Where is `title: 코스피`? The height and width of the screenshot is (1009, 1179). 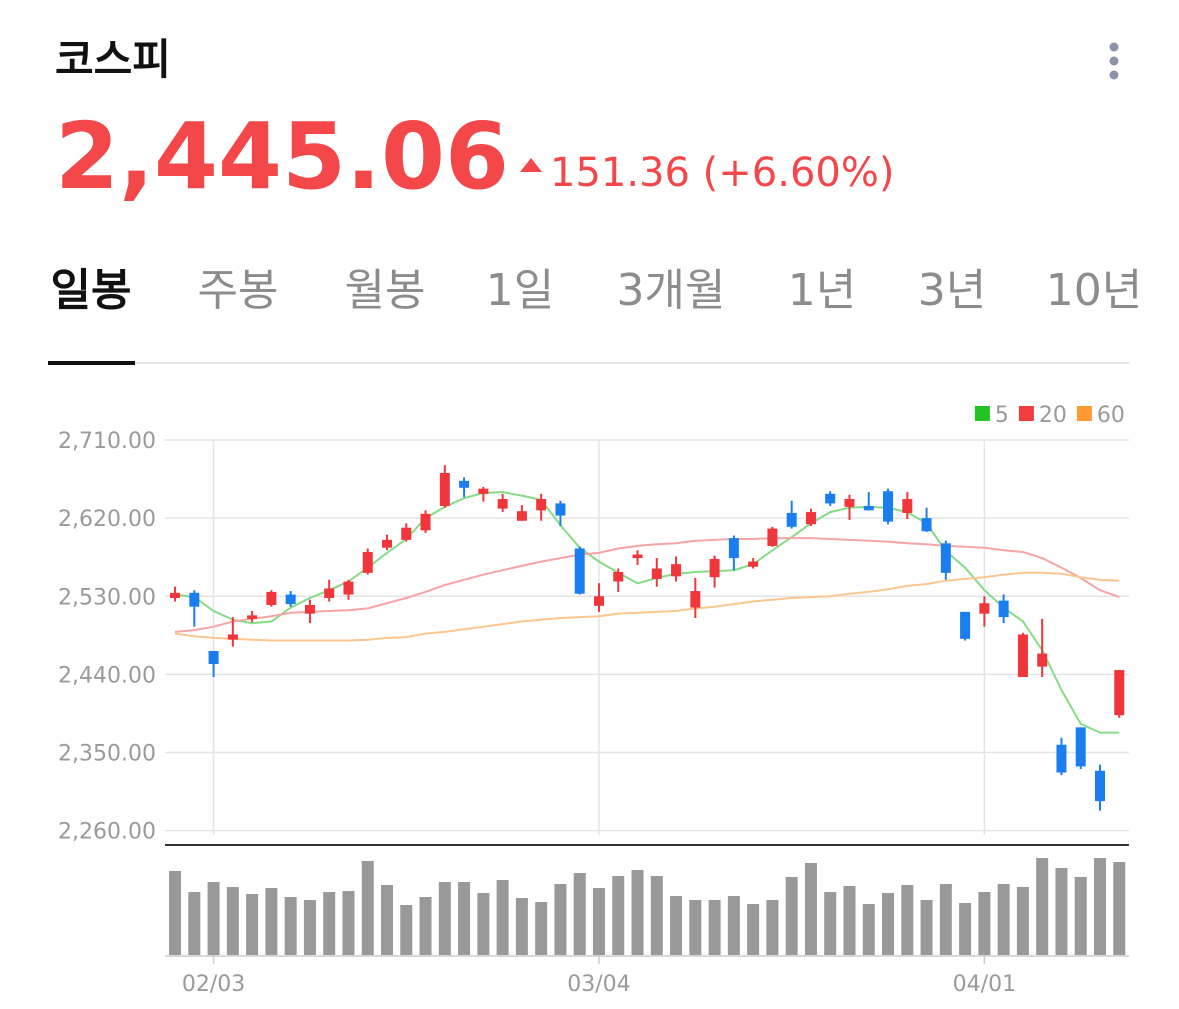 title: 코스피 is located at coordinates (113, 59).